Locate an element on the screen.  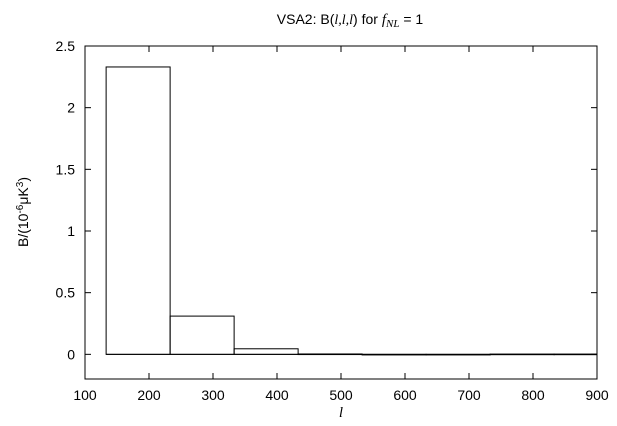
x-tick-label: 100 is located at coordinates (85, 395).